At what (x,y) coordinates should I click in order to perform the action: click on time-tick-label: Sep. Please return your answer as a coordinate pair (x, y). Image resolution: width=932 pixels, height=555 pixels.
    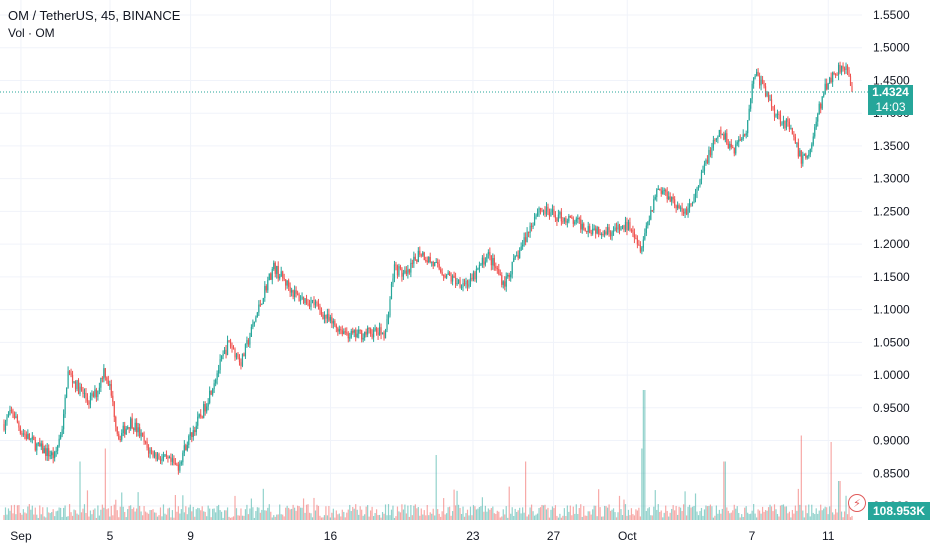
    Looking at the image, I should click on (21, 536).